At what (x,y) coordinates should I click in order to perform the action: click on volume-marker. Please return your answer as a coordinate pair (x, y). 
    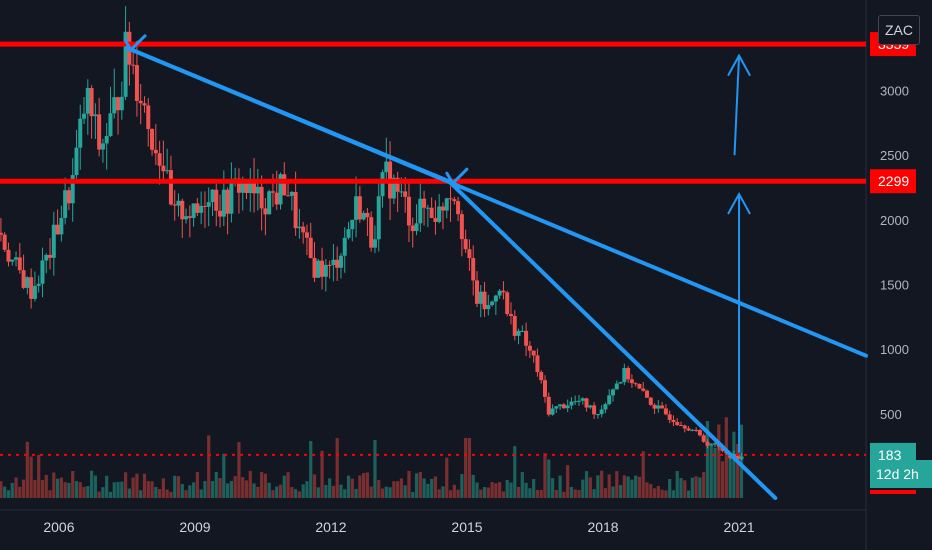
    Looking at the image, I should click on (893, 492).